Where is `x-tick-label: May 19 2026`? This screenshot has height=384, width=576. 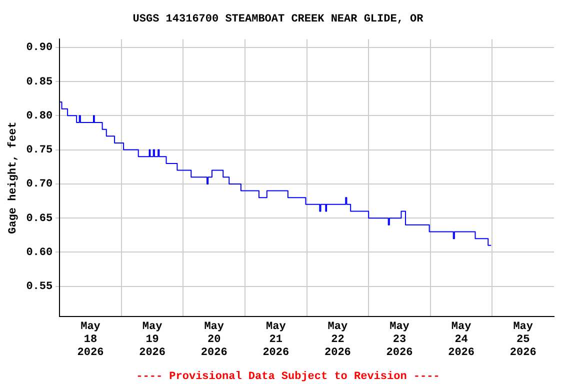
x-tick-label: May 19 2026 is located at coordinates (152, 340).